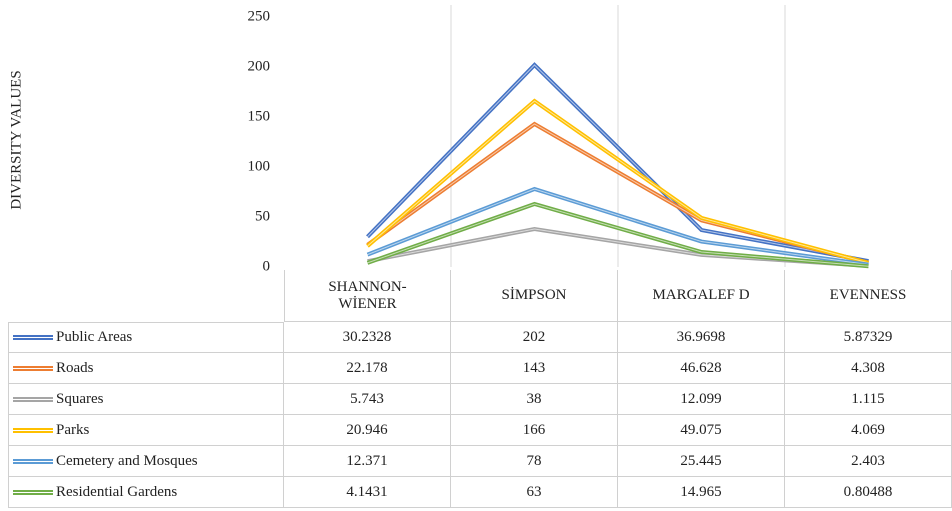  I want to click on y-tick-label: 150, so click(259, 116).